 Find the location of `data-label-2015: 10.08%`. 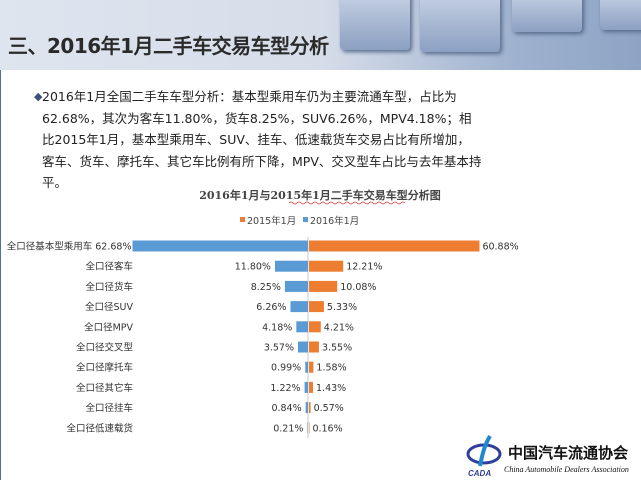

data-label-2015: 10.08% is located at coordinates (358, 287).